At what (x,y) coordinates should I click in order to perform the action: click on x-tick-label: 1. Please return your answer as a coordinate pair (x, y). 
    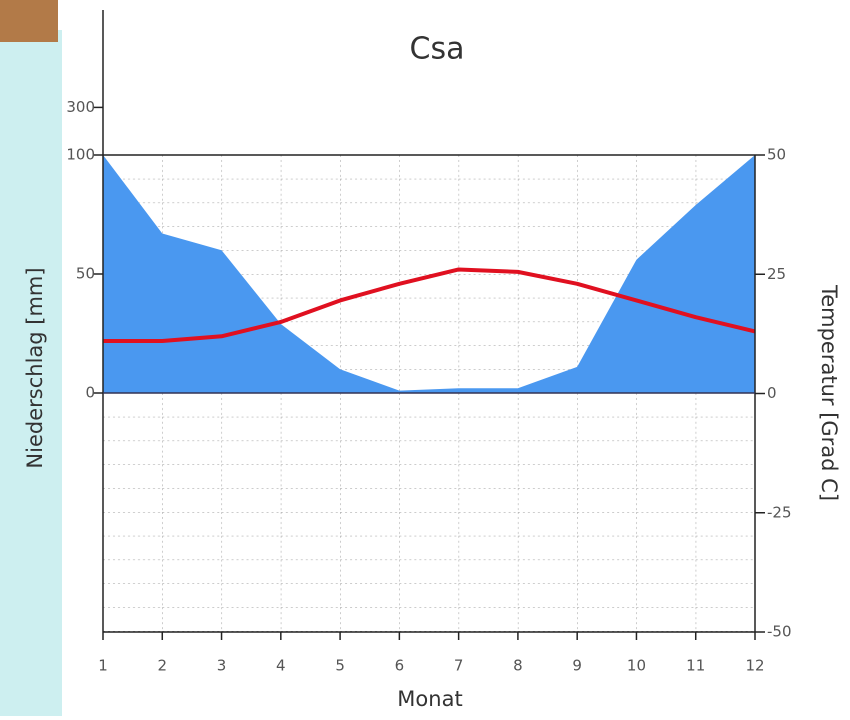
    Looking at the image, I should click on (103, 666).